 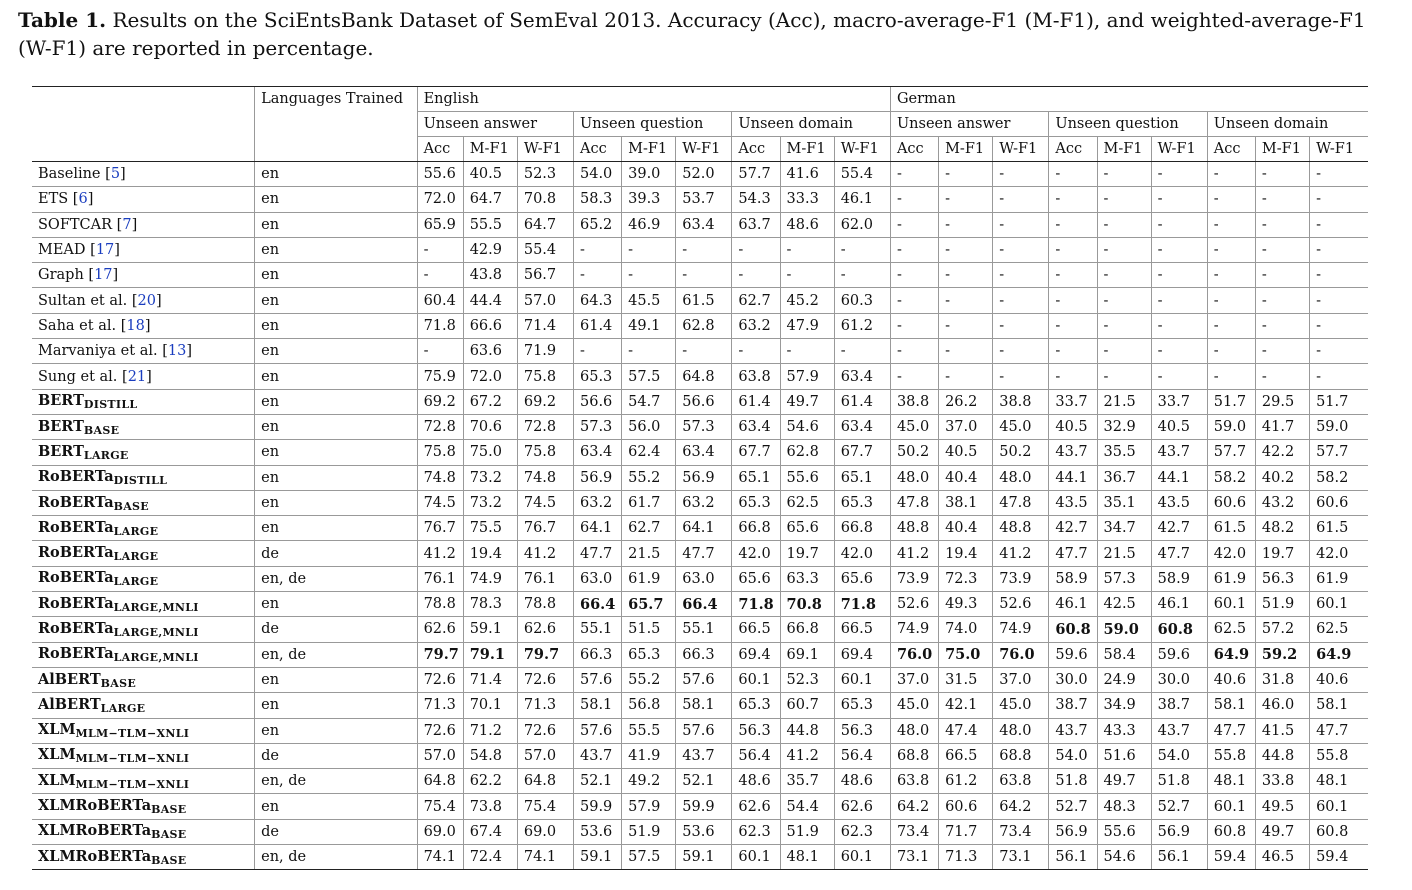 I want to click on metric-value-cell: 75.5, so click(x=490, y=528).